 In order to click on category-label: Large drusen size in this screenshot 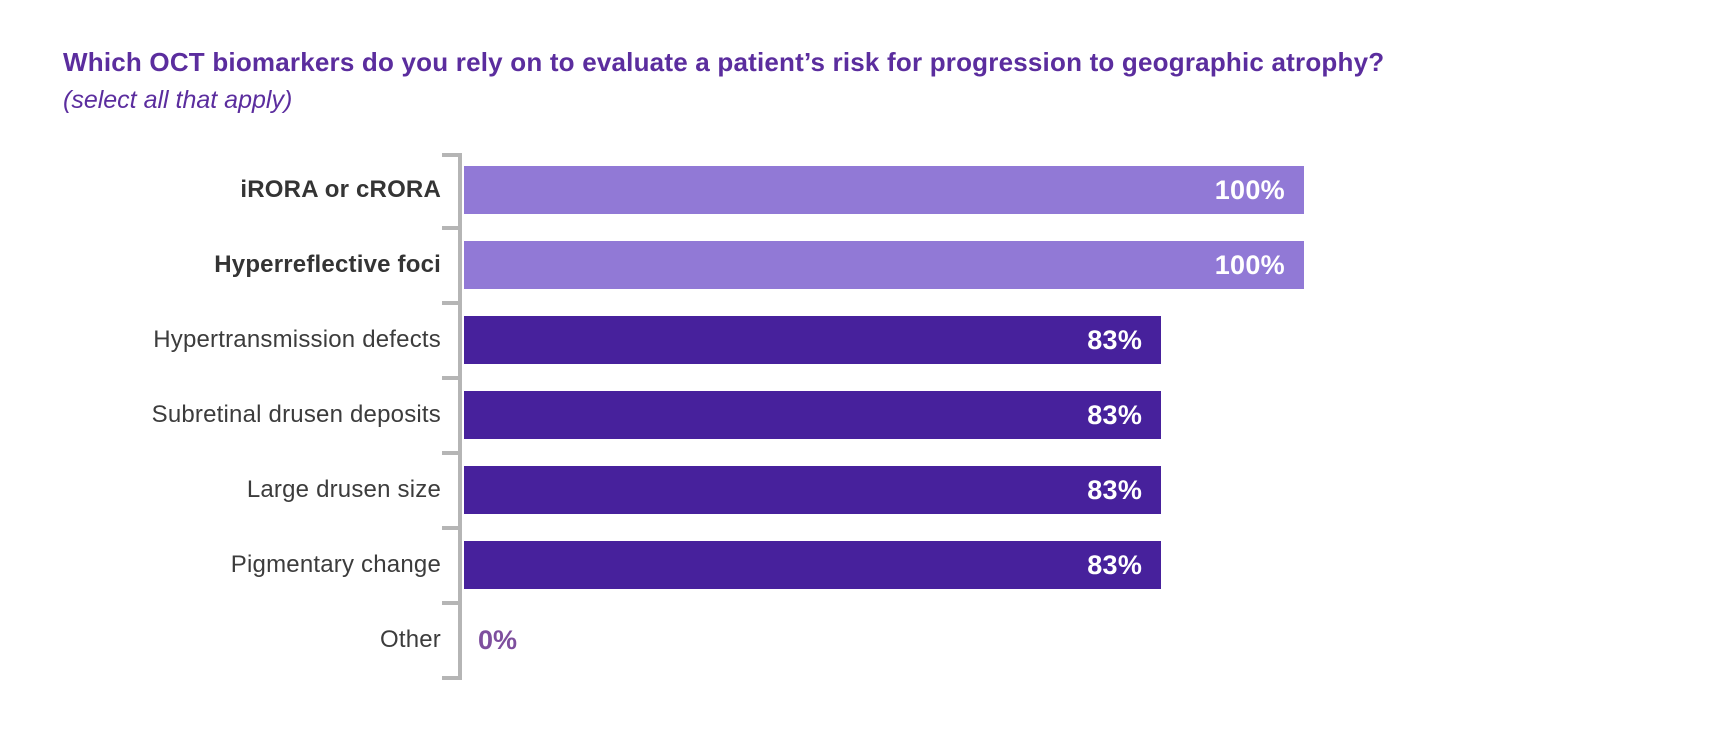, I will do `click(343, 489)`.